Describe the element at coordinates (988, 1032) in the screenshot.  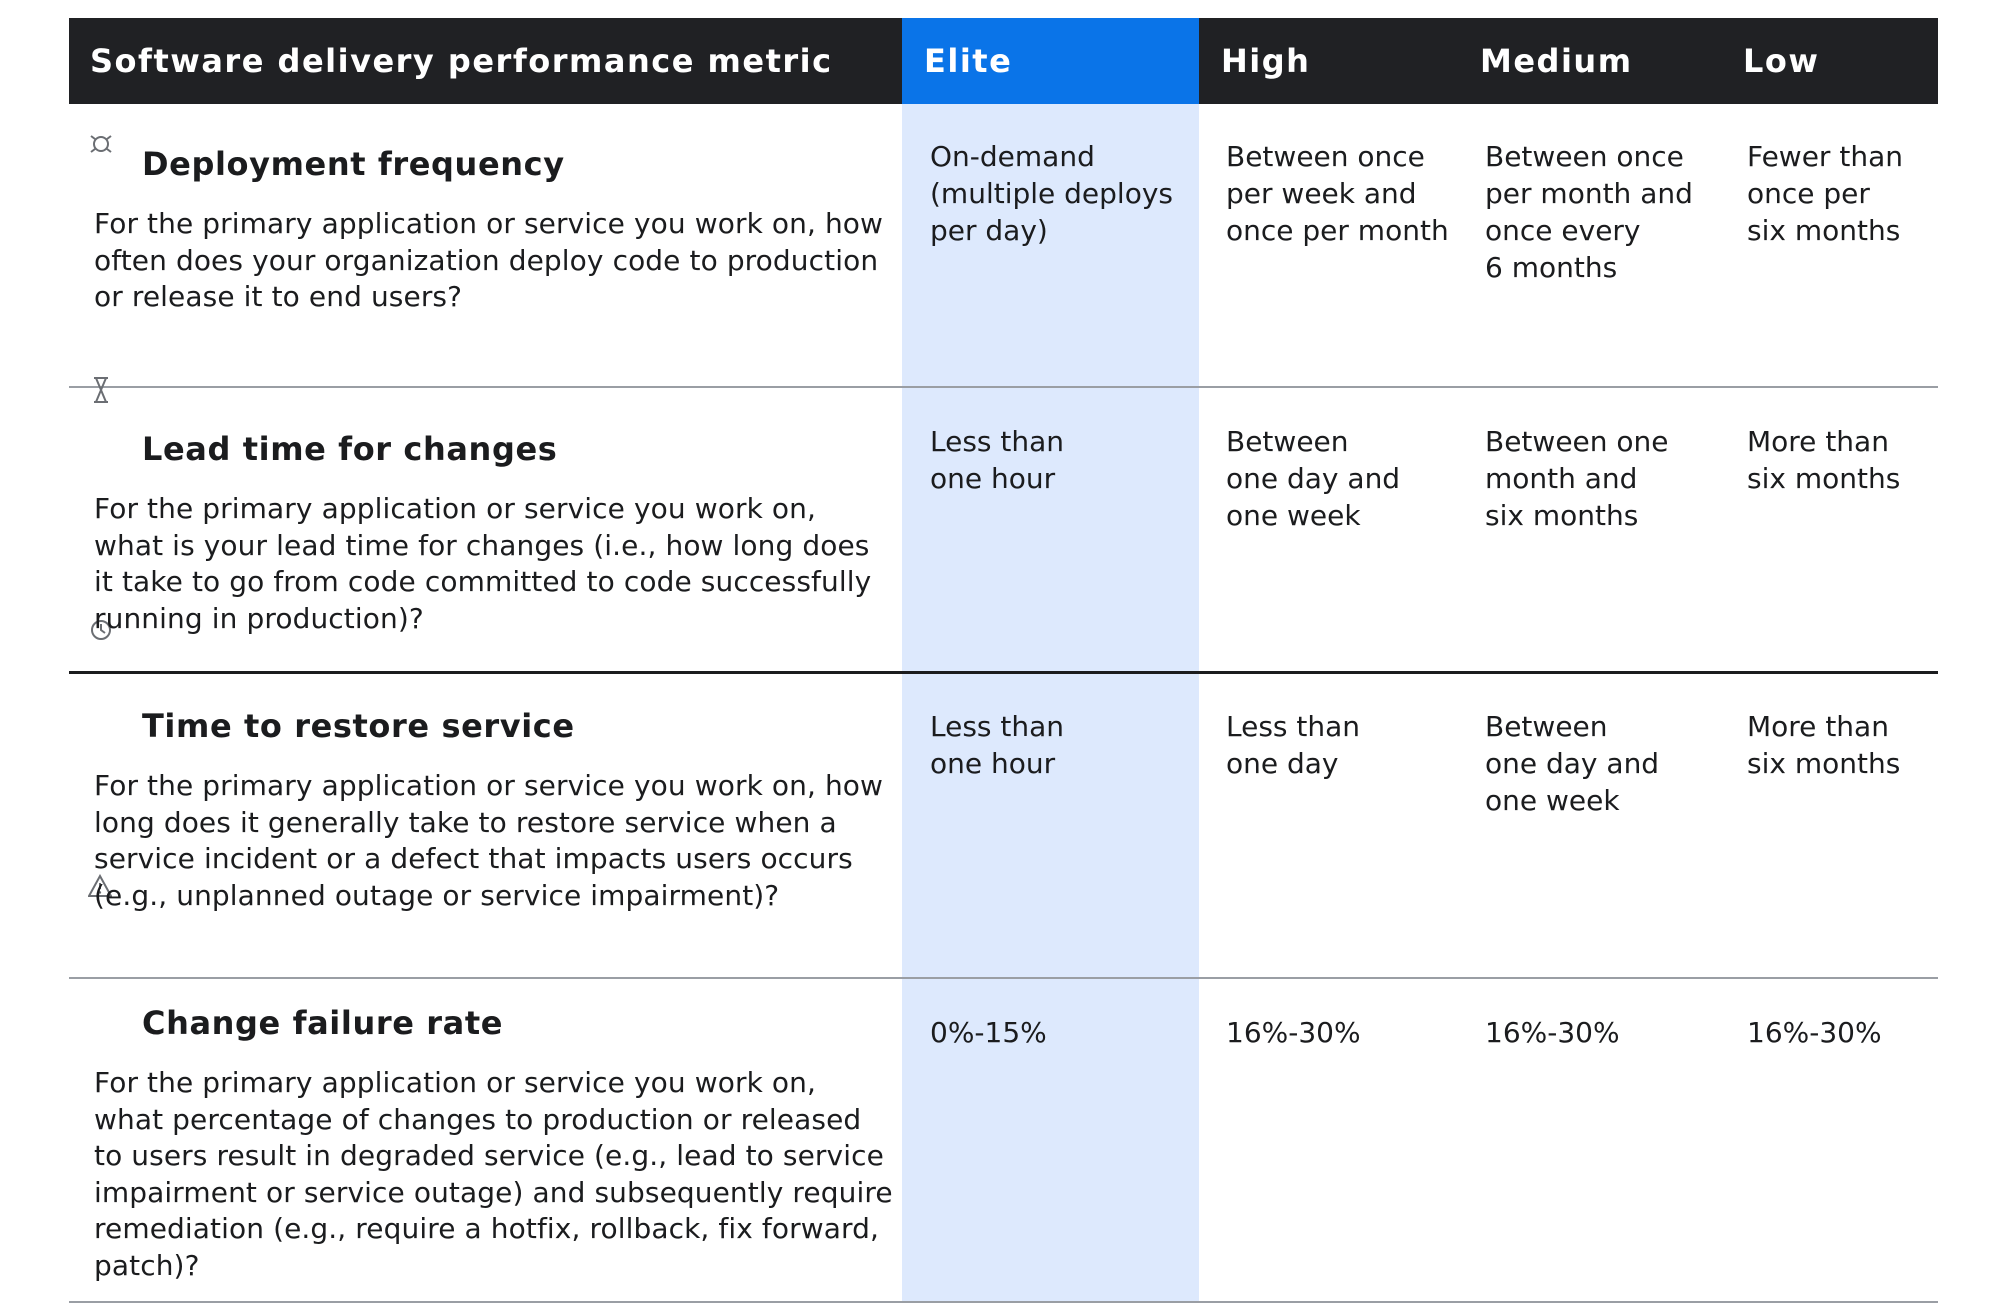
I see `elite-value: 0%-15%` at that location.